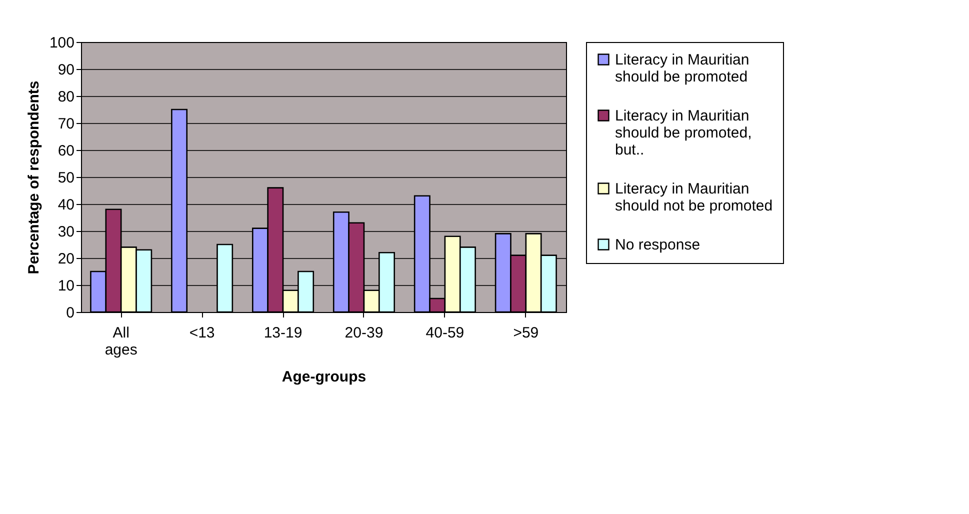 Image resolution: width=969 pixels, height=514 pixels. What do you see at coordinates (61, 43) in the screenshot?
I see `y-tick-label: 100` at bounding box center [61, 43].